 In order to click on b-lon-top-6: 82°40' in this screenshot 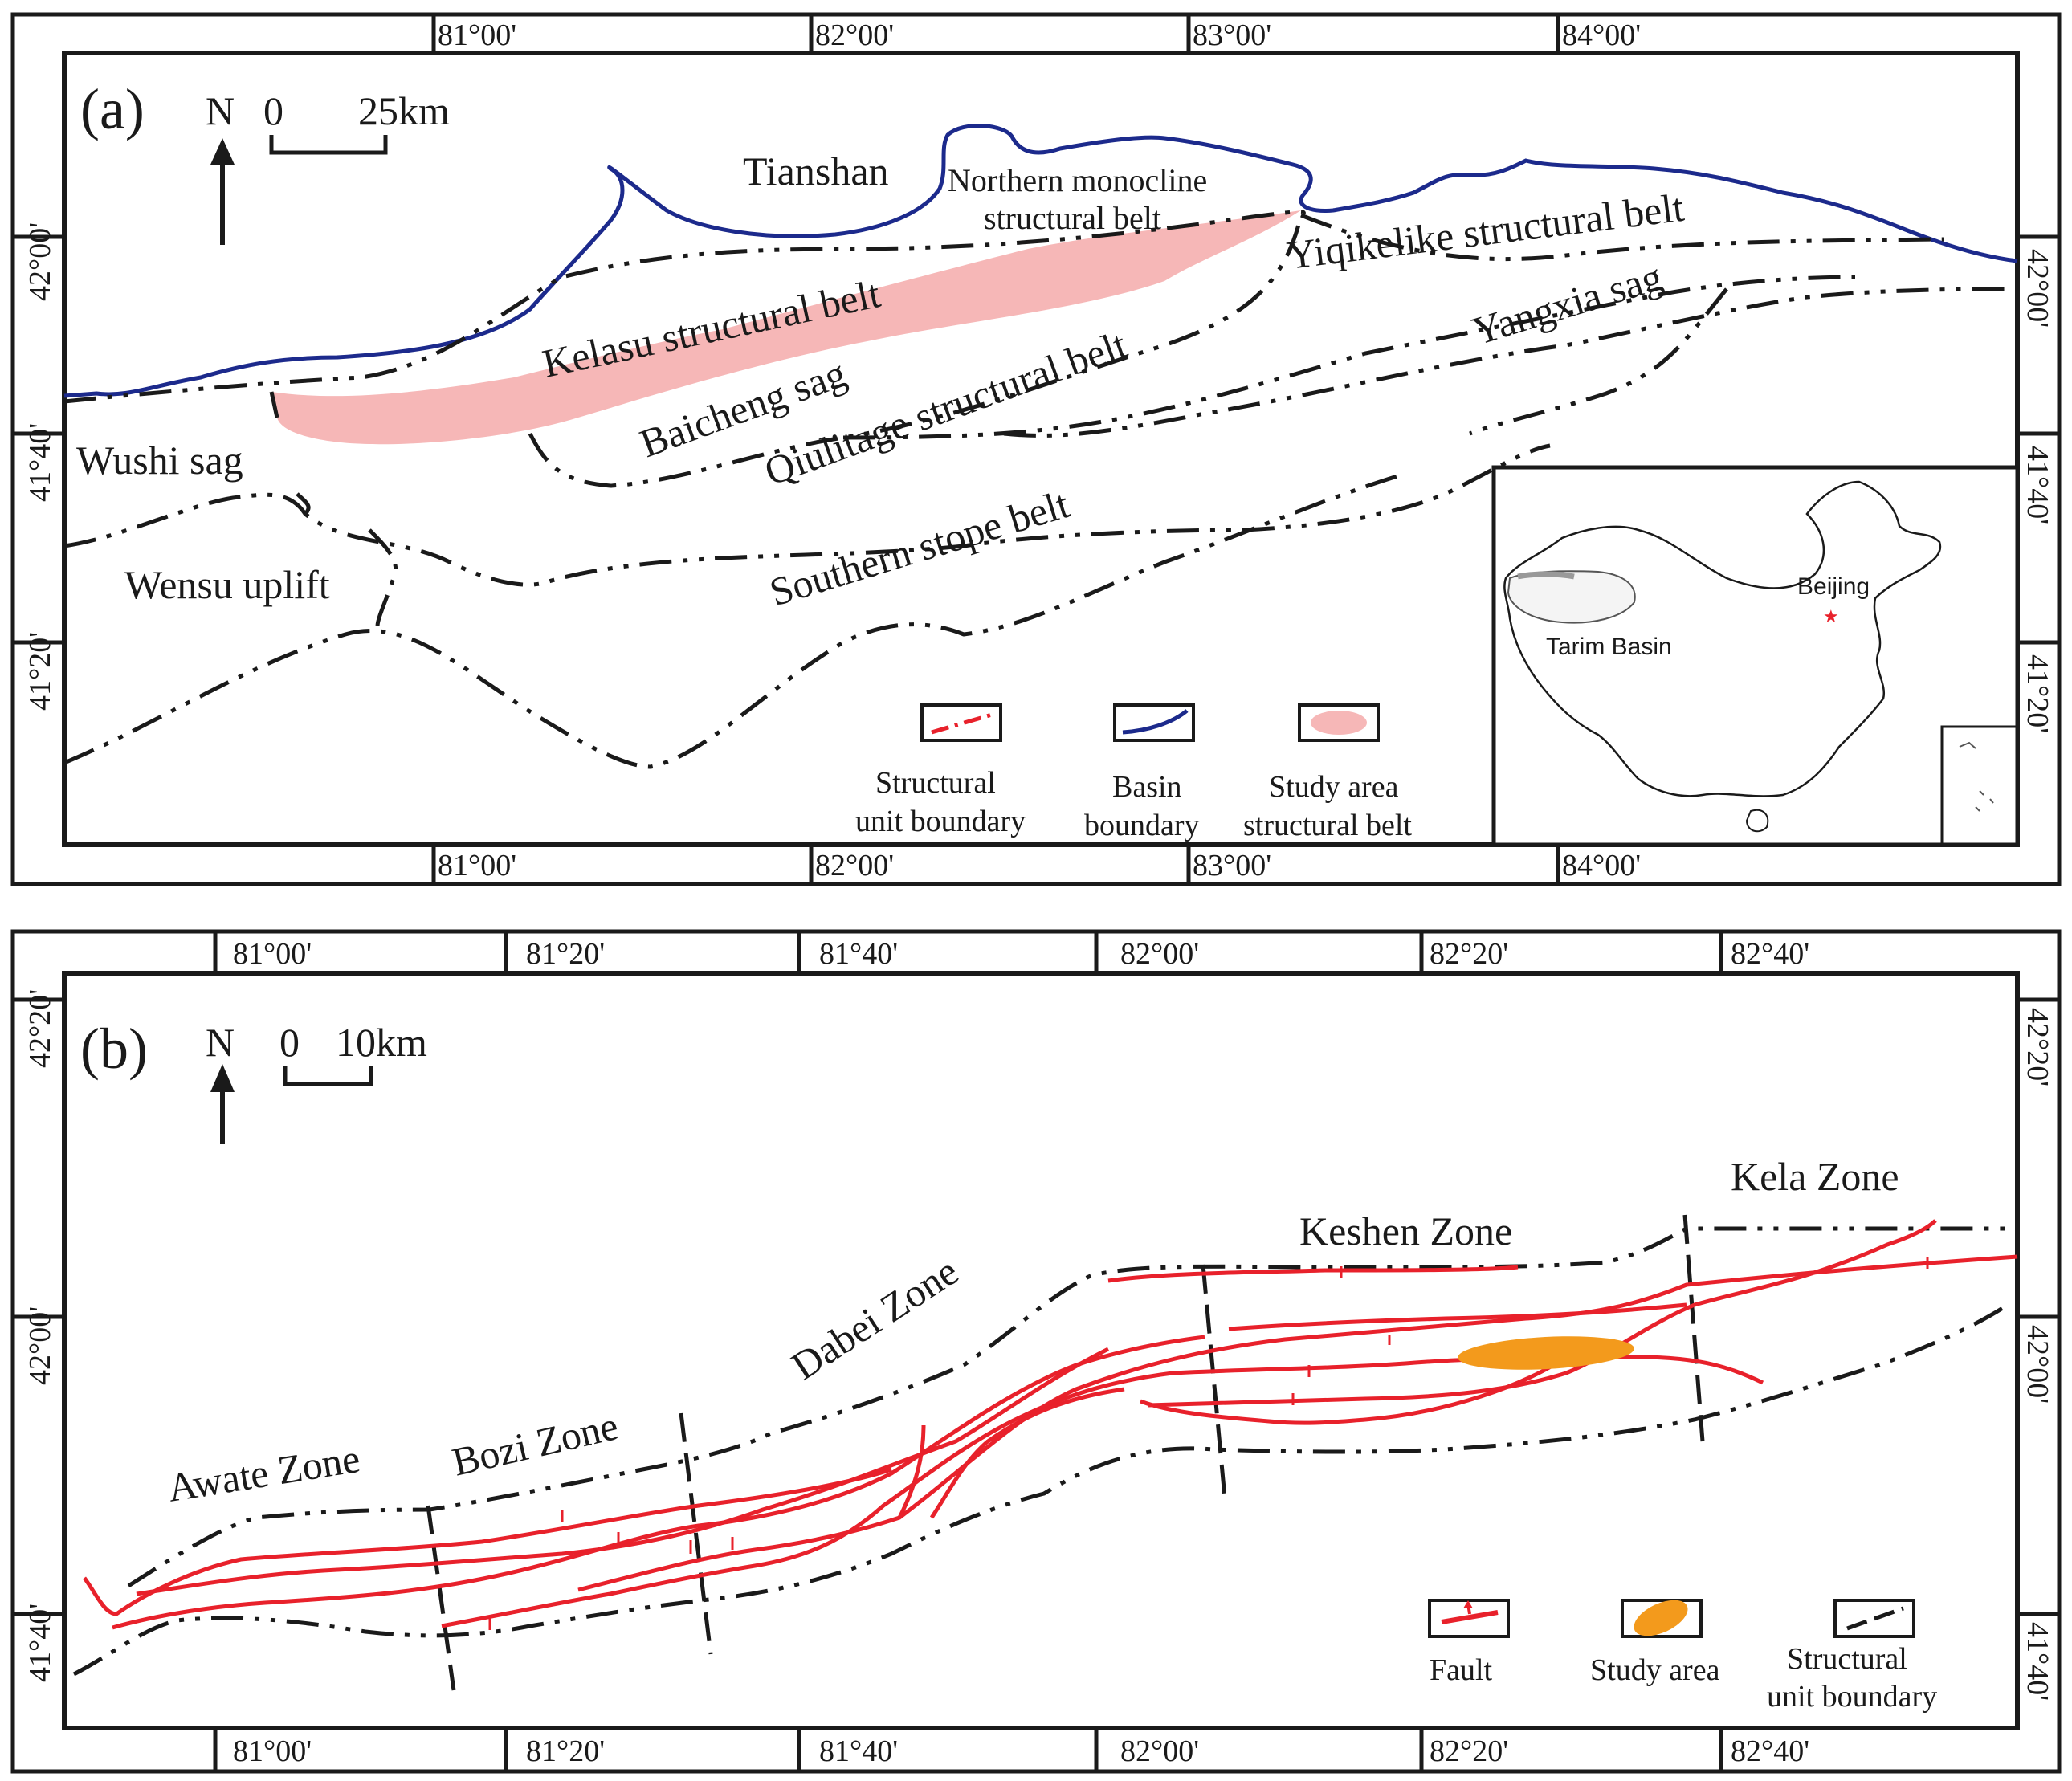, I will do `click(1770, 954)`.